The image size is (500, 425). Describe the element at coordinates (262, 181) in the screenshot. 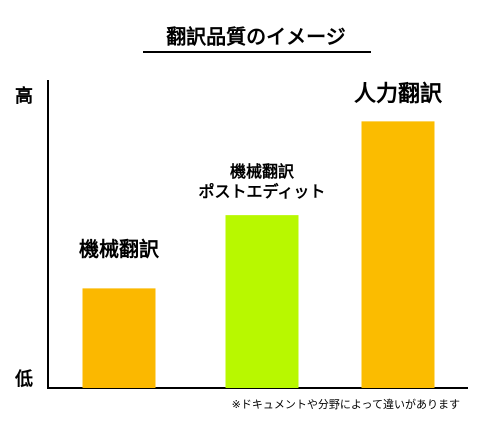

I see `bar-label: 機械翻訳 ポストエディット` at that location.